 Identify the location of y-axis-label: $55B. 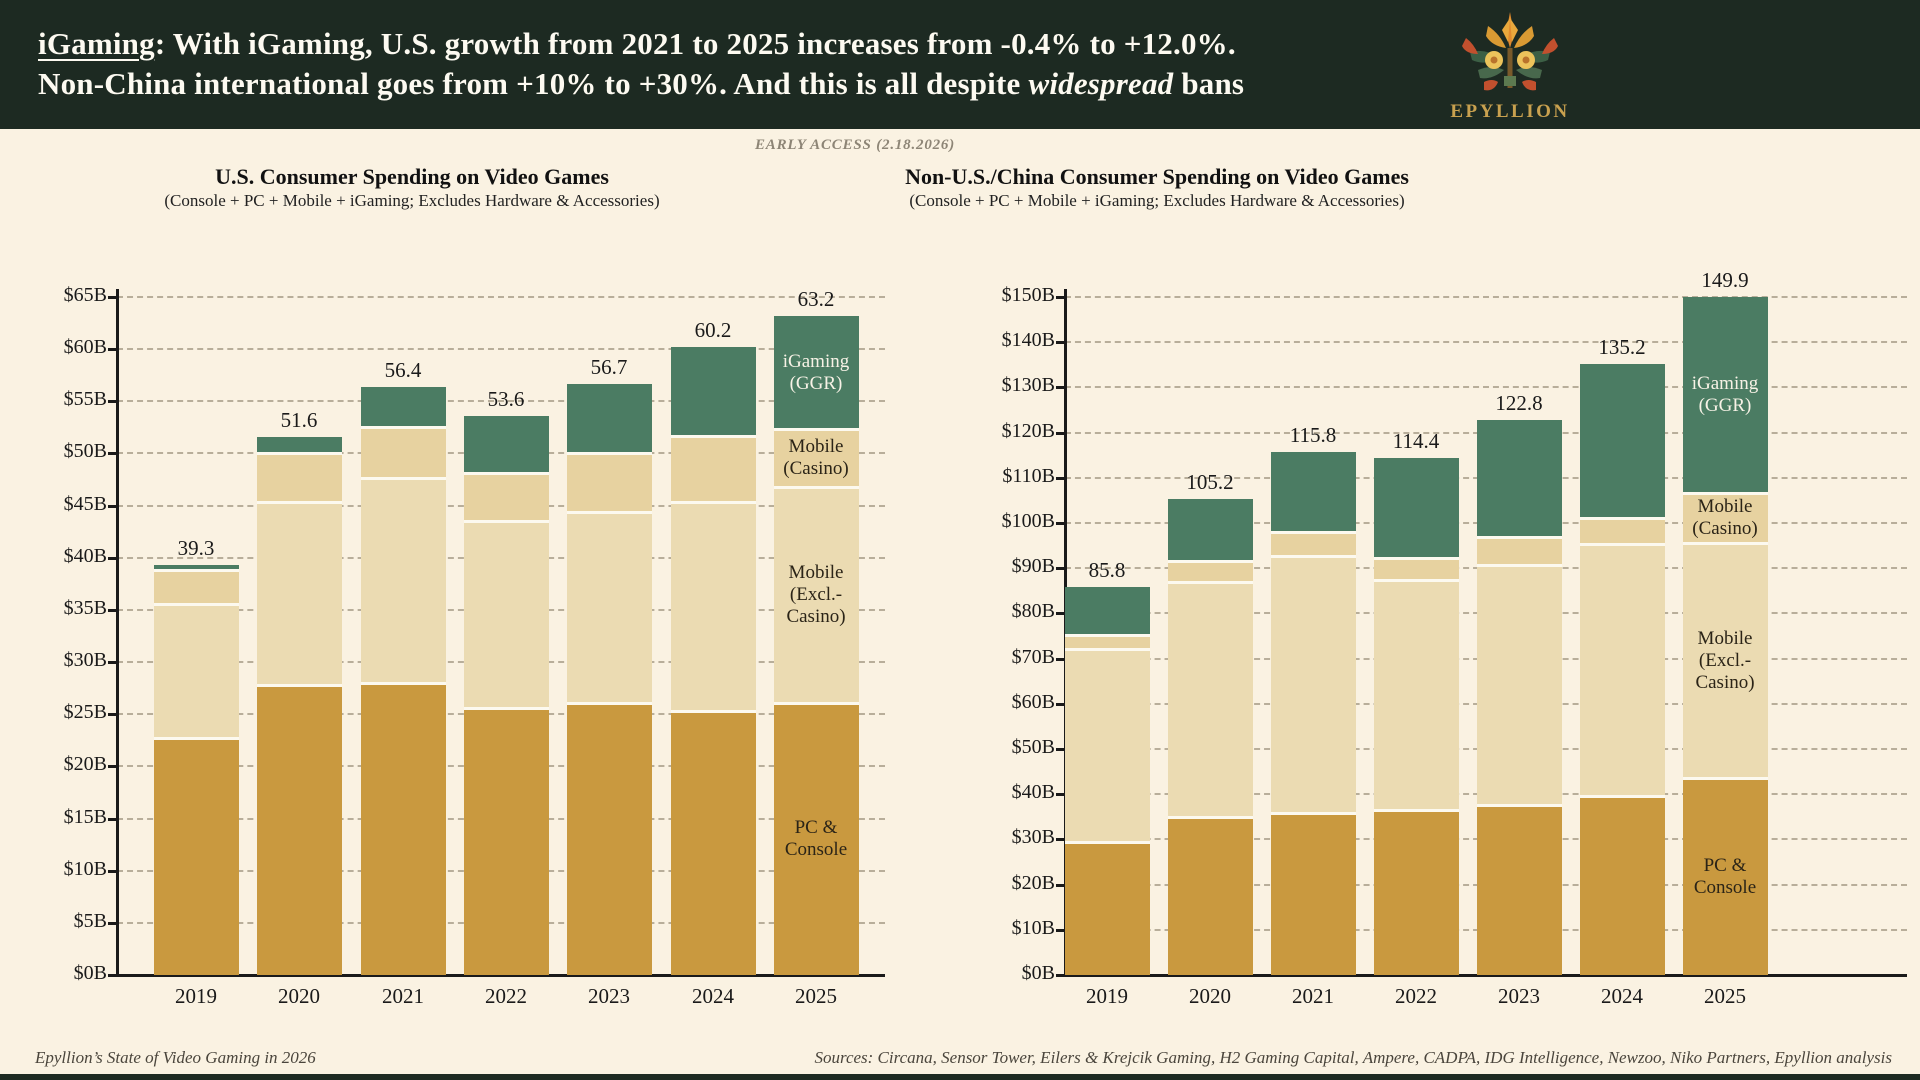
(85, 399).